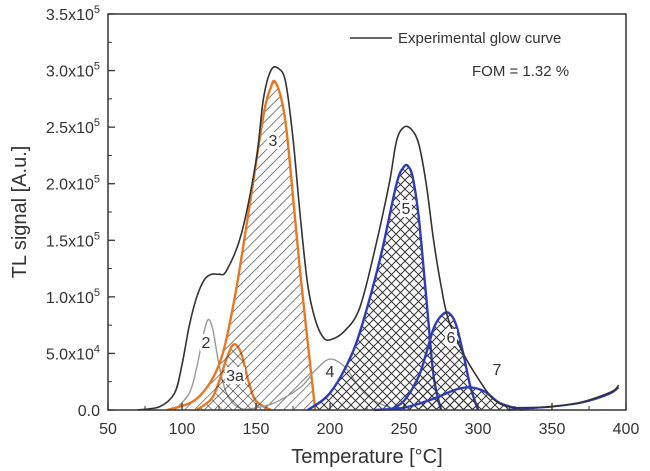 The width and height of the screenshot is (650, 471). I want to click on y-axis-title: TL signal [A.u.], so click(20, 212).